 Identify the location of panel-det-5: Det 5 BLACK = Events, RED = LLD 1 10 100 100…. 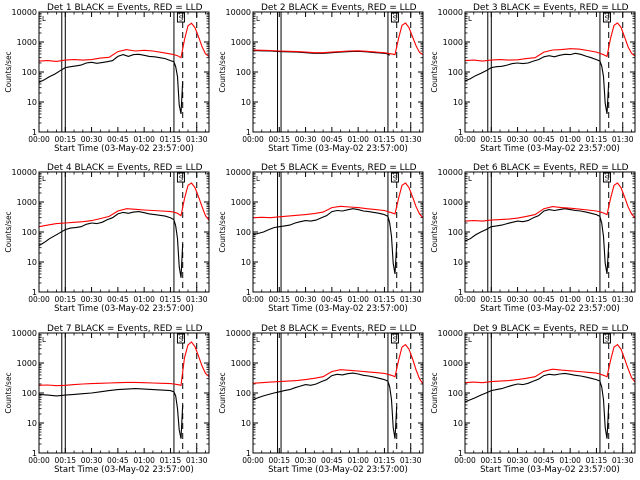
(321, 238).